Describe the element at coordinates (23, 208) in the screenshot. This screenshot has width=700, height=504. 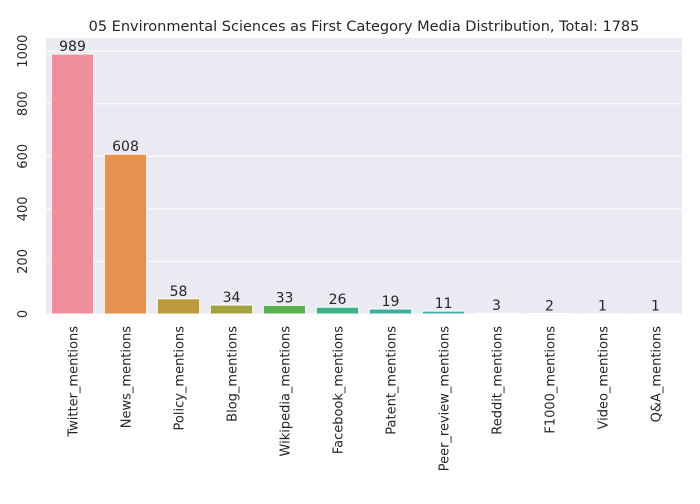
I see `y-tick-label: 400` at that location.